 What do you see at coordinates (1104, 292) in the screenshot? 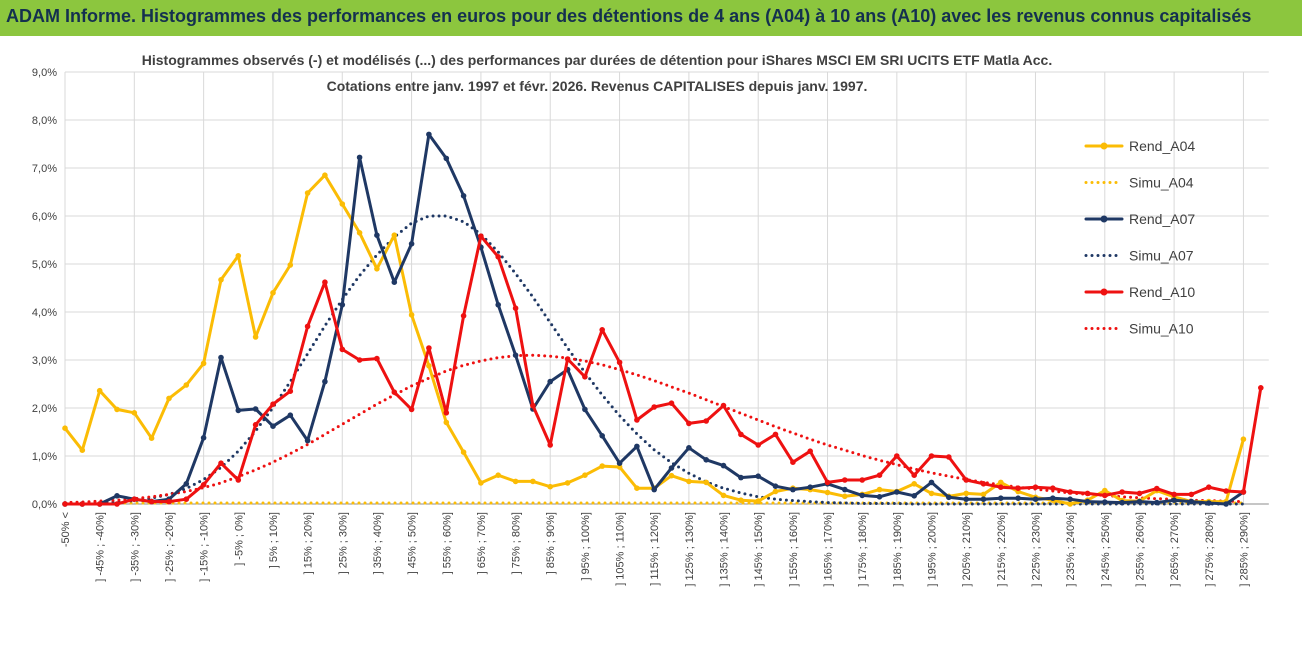
I see `legend-marker` at bounding box center [1104, 292].